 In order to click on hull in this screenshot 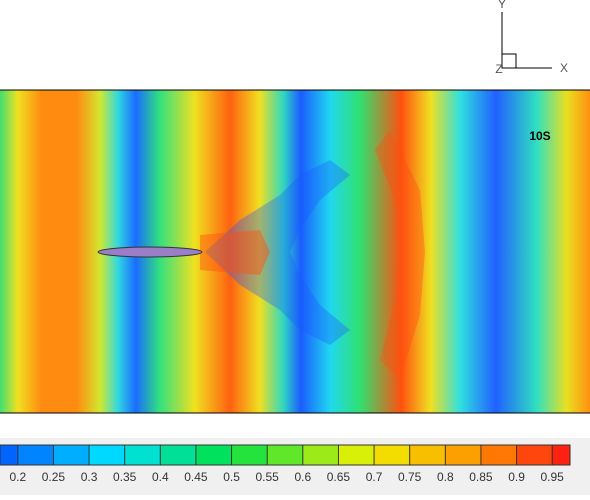, I will do `click(150, 252)`.